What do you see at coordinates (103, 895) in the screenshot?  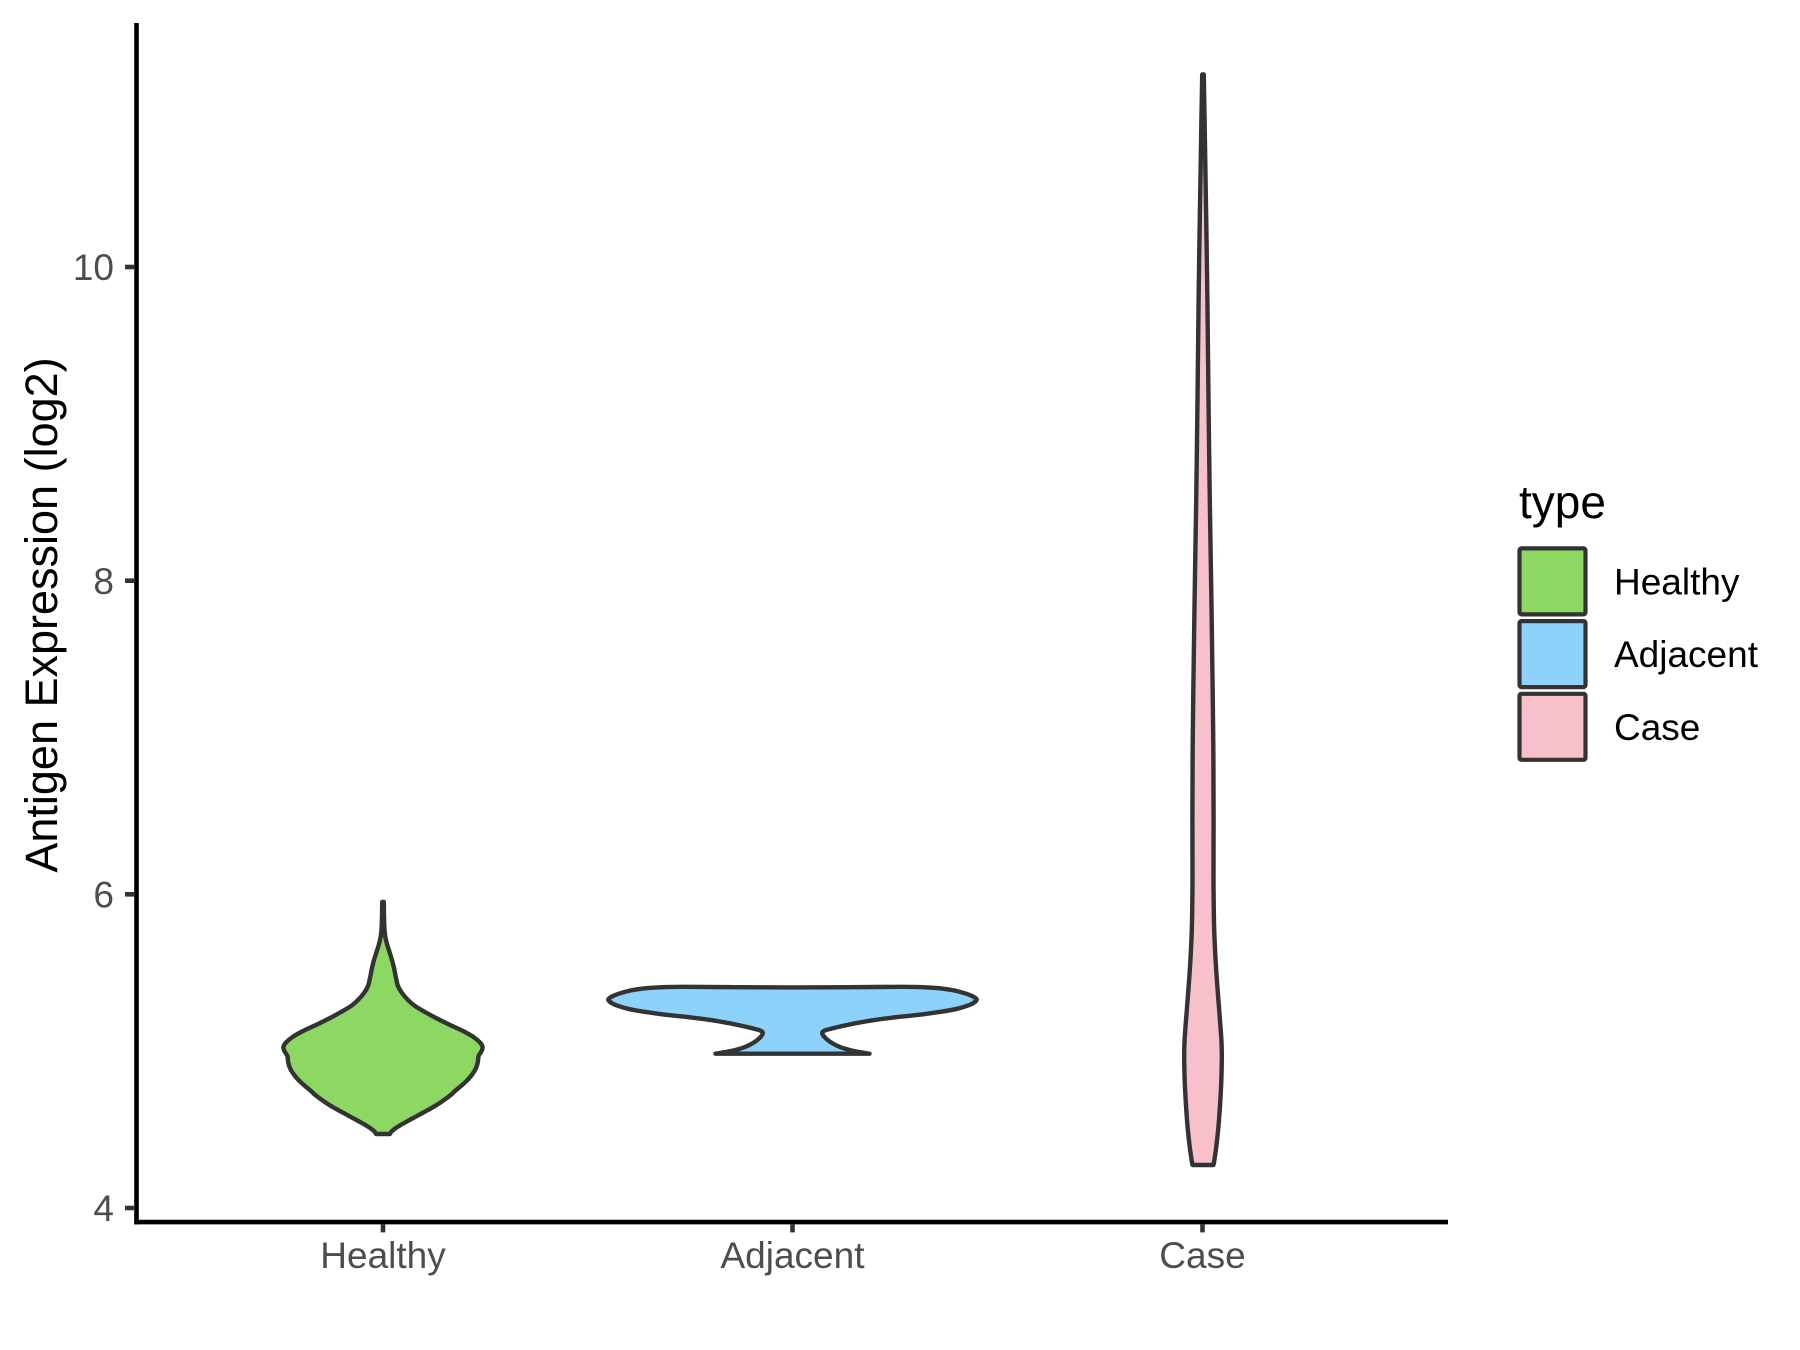 I see `svg-text: 6` at bounding box center [103, 895].